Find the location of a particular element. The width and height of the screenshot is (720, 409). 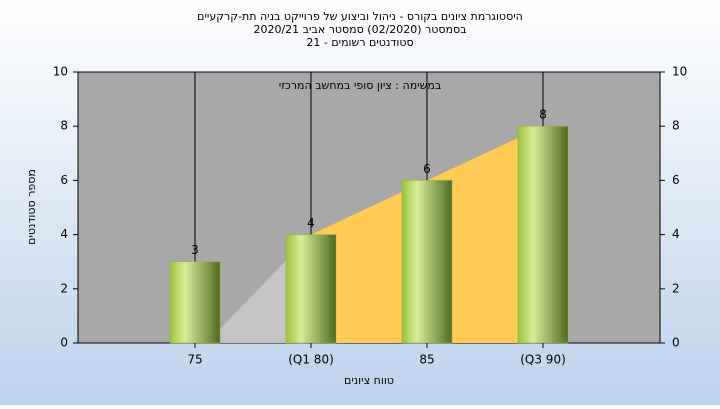

y2-tick-label: 8 is located at coordinates (676, 126).